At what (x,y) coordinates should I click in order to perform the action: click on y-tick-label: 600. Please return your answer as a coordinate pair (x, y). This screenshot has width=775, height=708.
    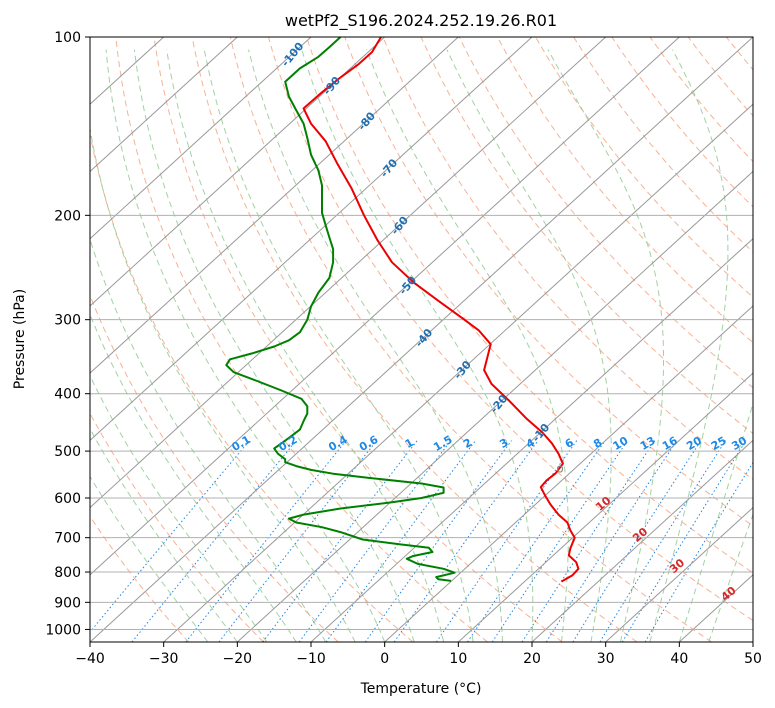
    Looking at the image, I should click on (67, 499).